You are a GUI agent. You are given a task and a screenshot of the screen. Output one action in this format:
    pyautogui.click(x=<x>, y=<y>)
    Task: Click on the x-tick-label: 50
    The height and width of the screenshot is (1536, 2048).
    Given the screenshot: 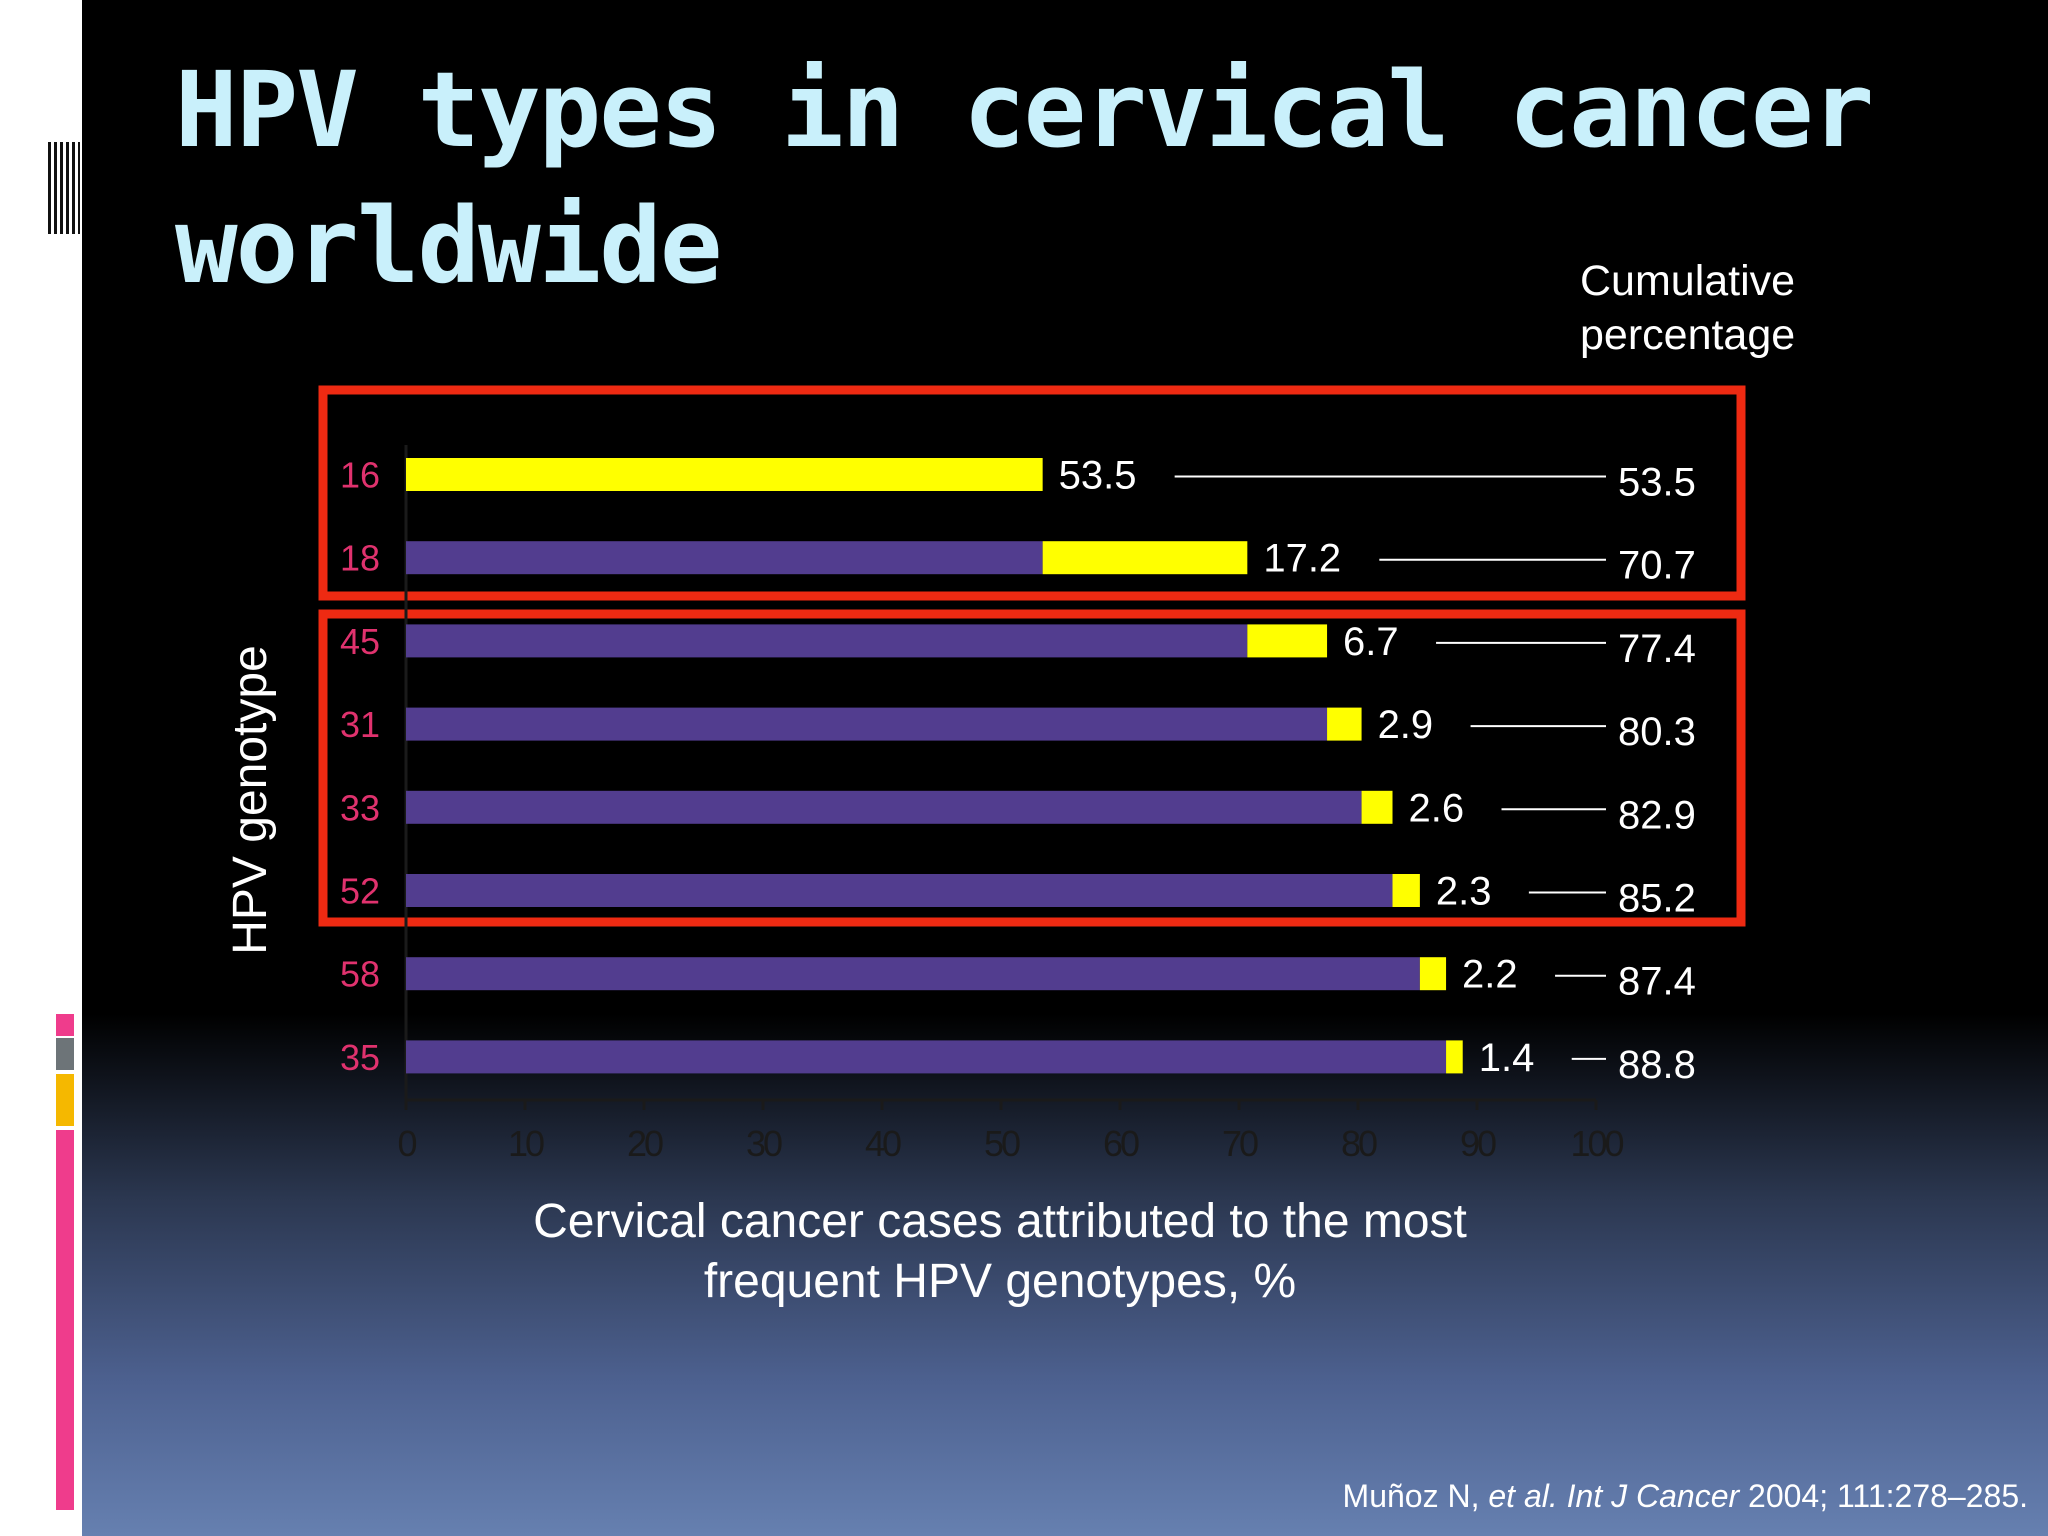 What is the action you would take?
    pyautogui.click(x=1002, y=1143)
    